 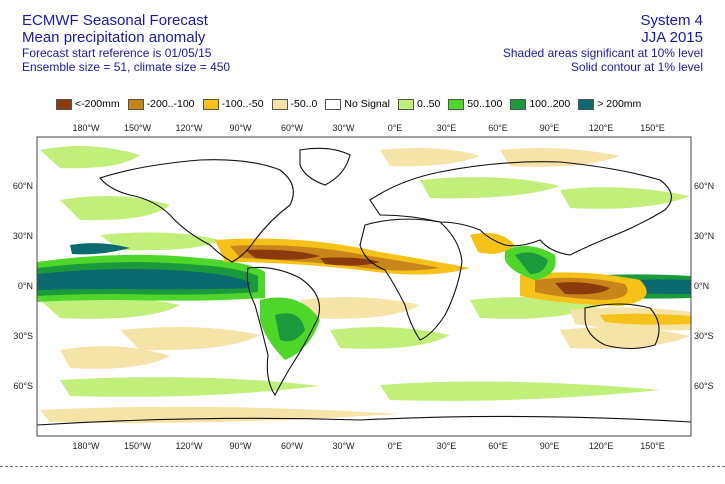 I want to click on system-label: System 4, so click(x=671, y=20).